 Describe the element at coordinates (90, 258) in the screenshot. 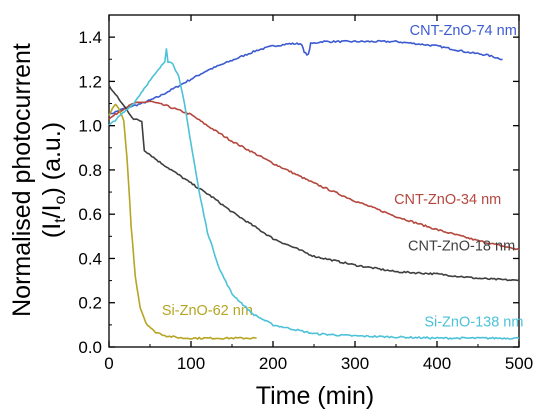

I see `y-tick-label-2: 0.4` at that location.